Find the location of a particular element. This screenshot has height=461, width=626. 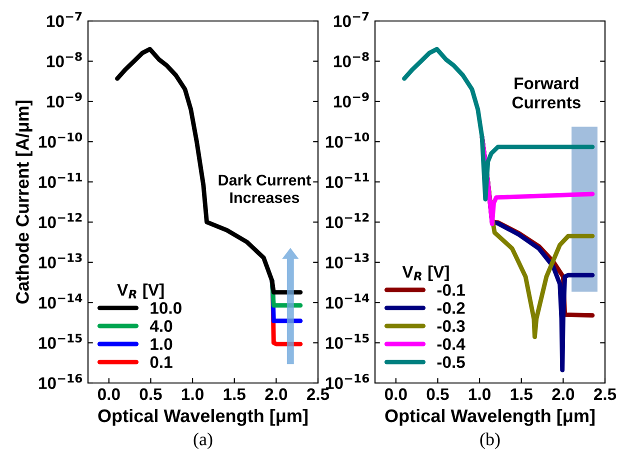

legend-label: 4.0 is located at coordinates (161, 326).